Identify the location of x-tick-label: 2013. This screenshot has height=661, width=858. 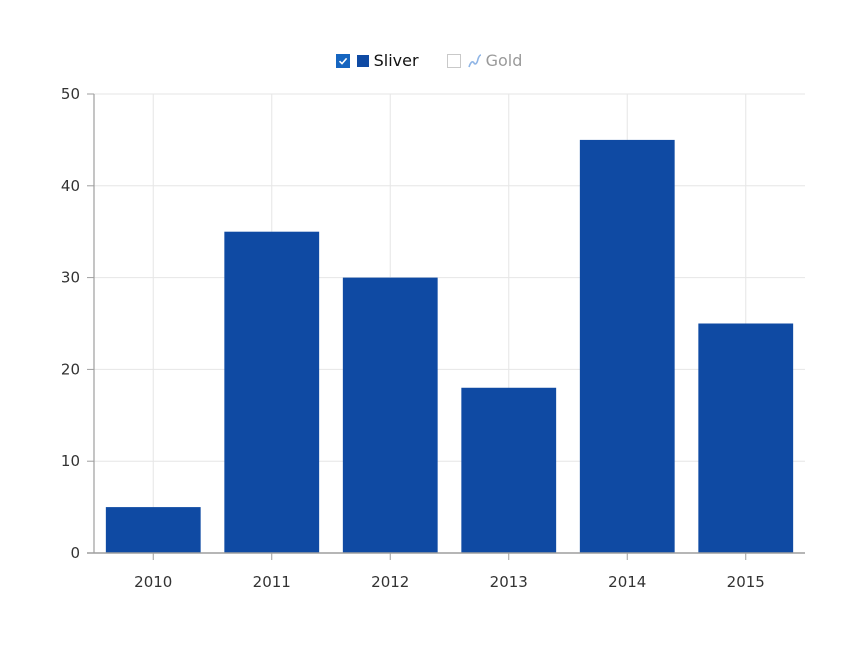
(509, 582).